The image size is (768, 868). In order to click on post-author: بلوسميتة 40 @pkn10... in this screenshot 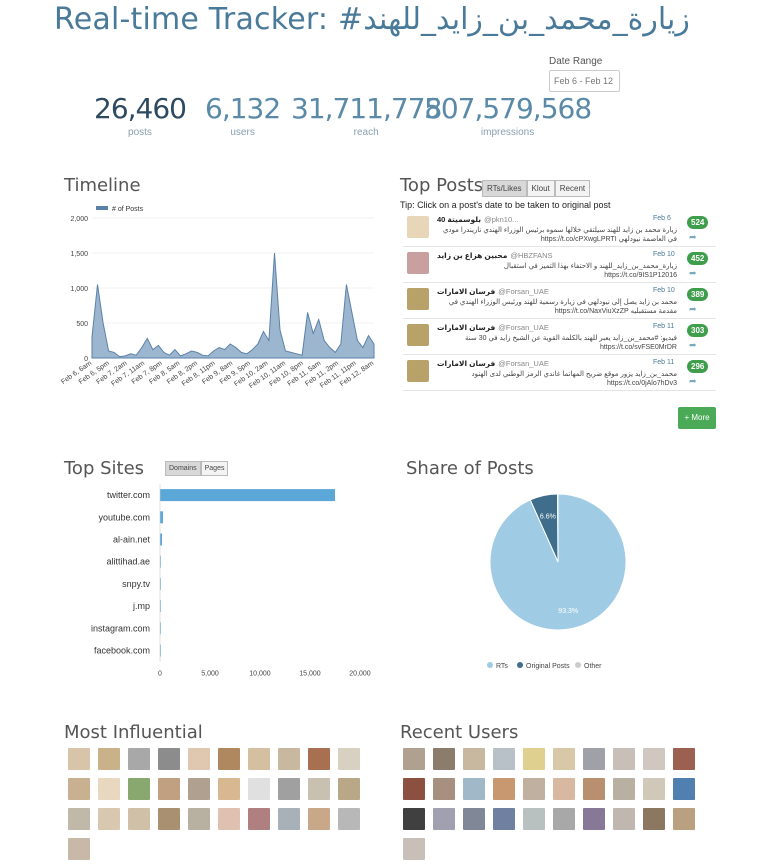, I will do `click(477, 219)`.